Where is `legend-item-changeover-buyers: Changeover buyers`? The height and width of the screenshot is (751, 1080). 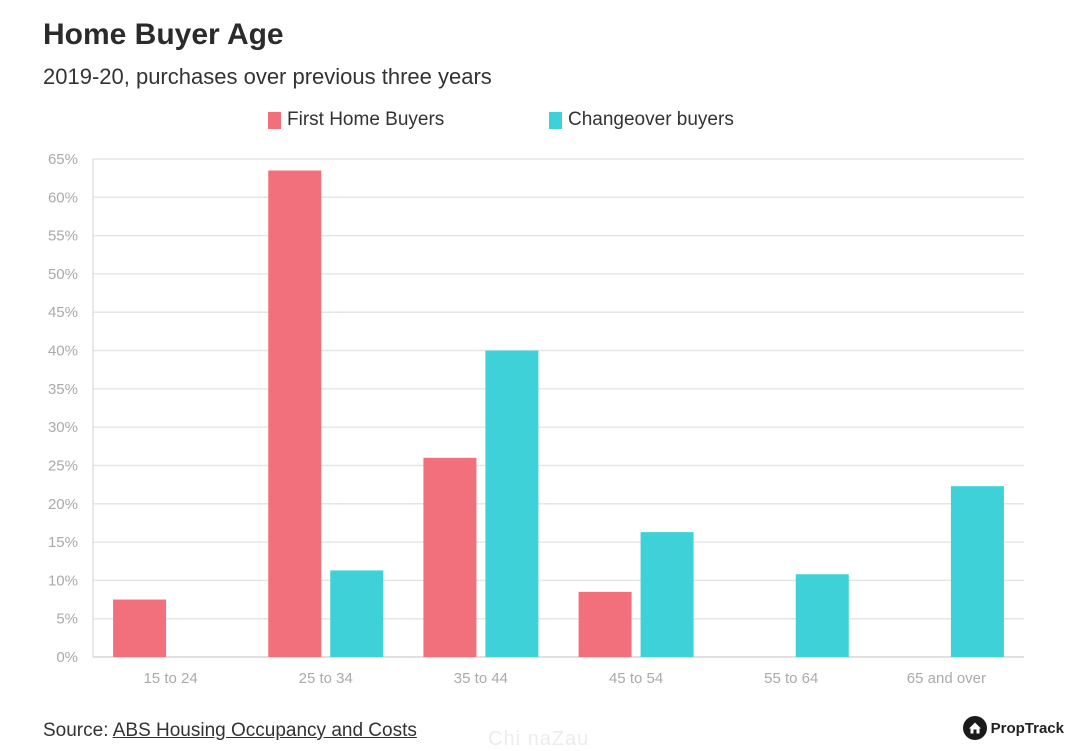
legend-item-changeover-buyers: Changeover buyers is located at coordinates (641, 120).